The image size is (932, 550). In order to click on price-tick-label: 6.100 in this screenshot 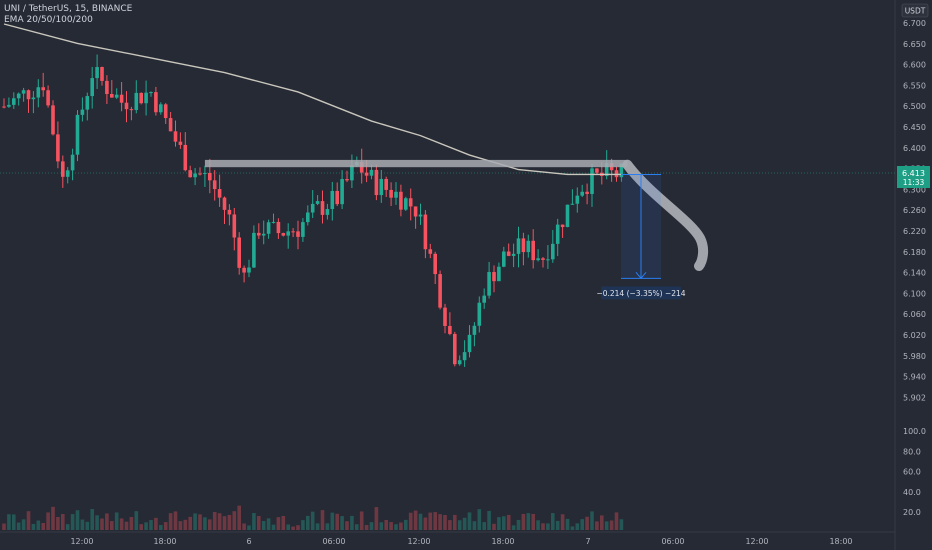, I will do `click(914, 293)`.